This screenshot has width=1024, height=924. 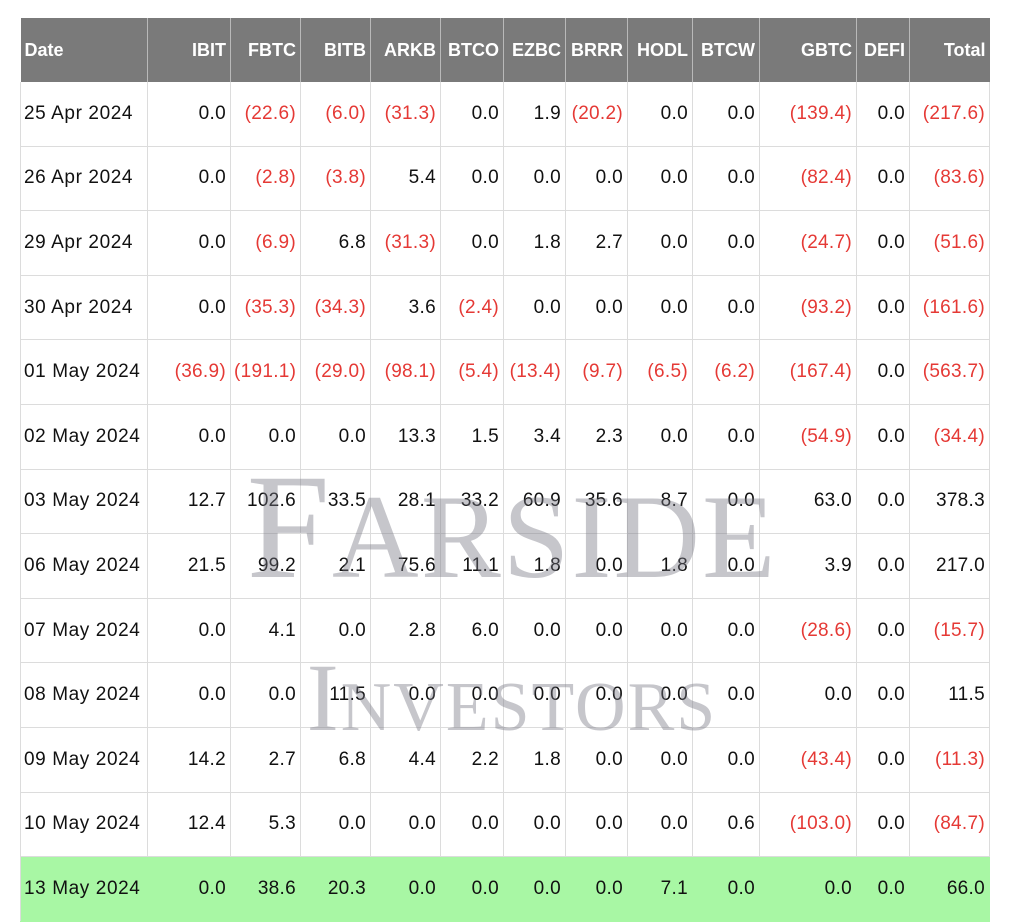 What do you see at coordinates (949, 437) in the screenshot?
I see `cell-total: (34.4)` at bounding box center [949, 437].